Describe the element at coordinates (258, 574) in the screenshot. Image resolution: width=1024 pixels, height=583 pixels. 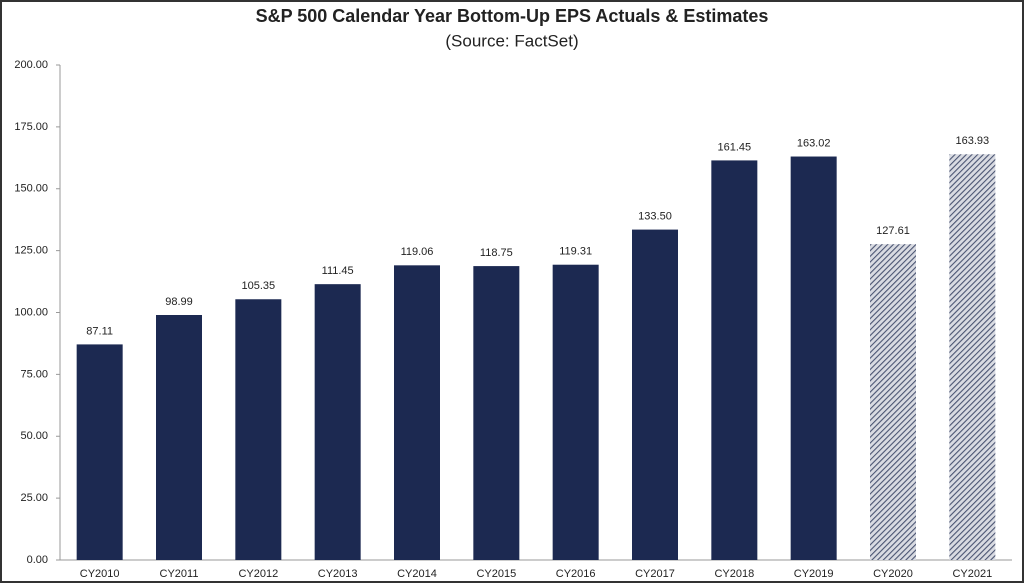
I see `x-tick-label: CY2012` at that location.